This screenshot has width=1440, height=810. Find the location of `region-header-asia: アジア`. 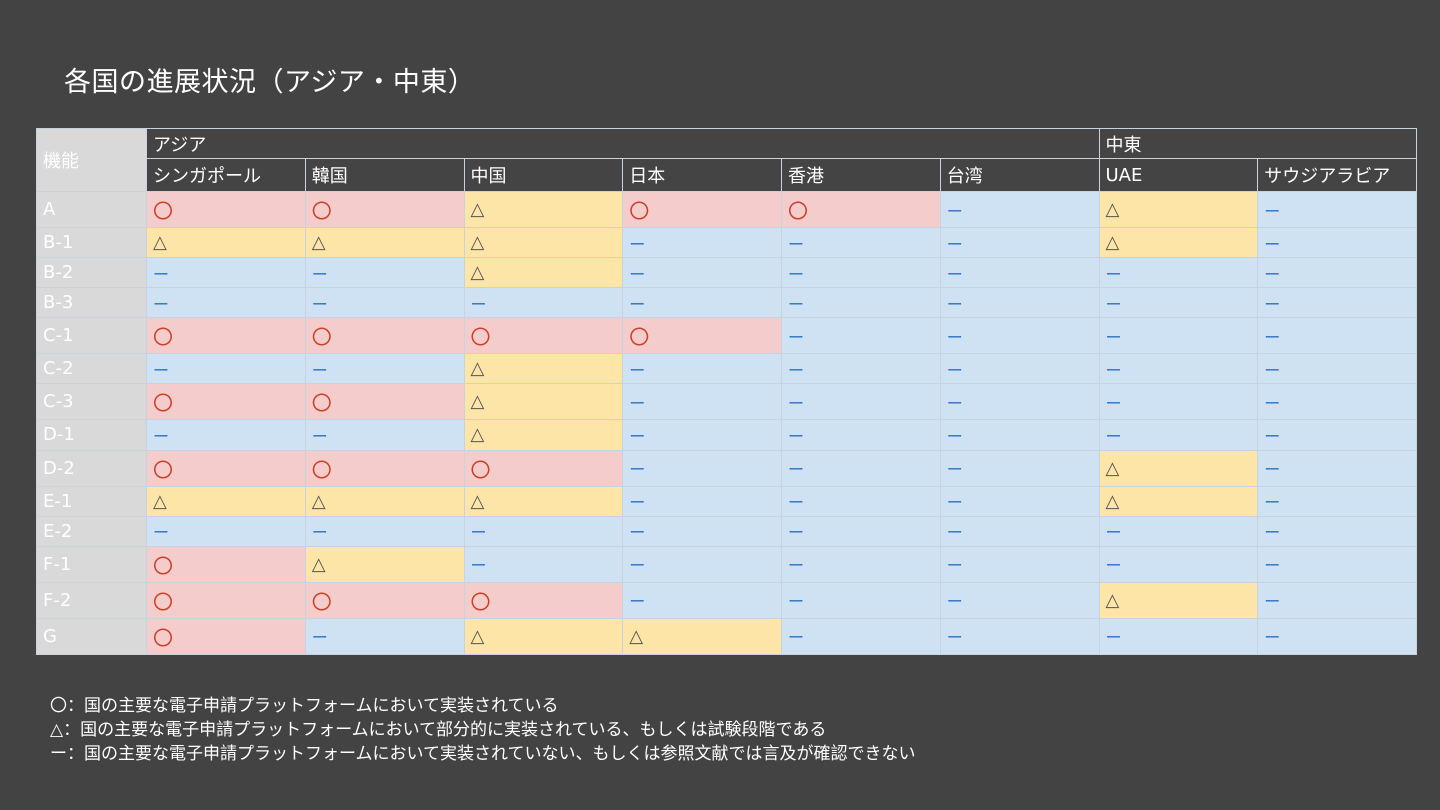

region-header-asia: アジア is located at coordinates (623, 143).